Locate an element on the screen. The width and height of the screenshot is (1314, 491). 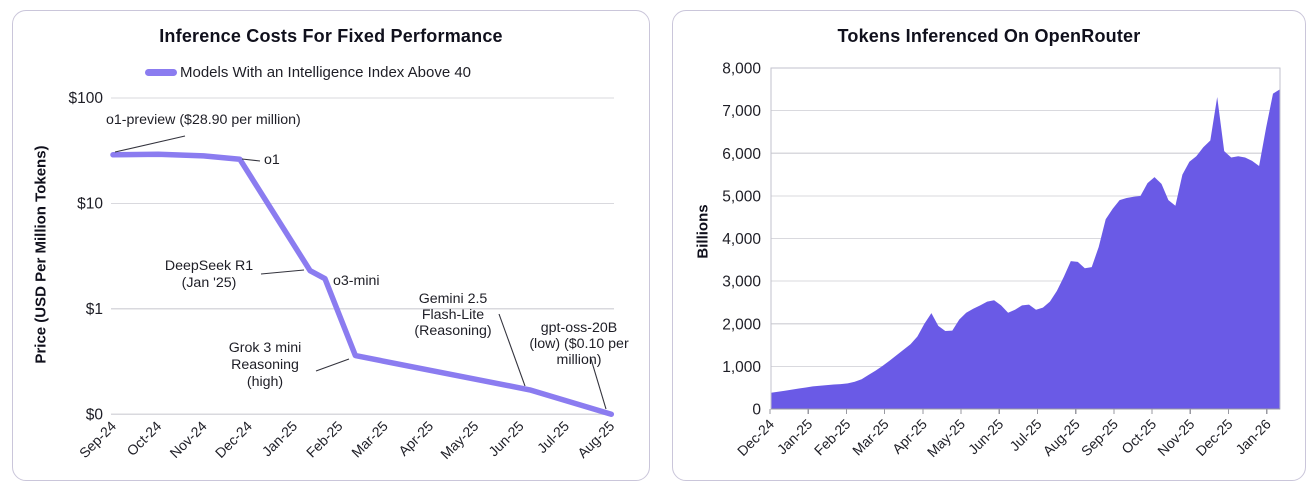
svg-text: Dec-25 is located at coordinates (1213, 437).